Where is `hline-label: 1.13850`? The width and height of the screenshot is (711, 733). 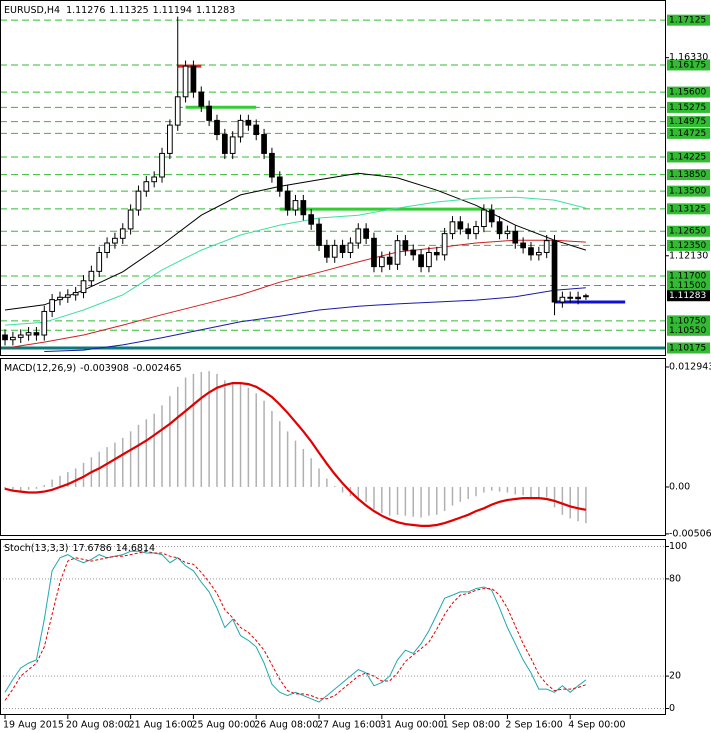 hline-label: 1.13850 is located at coordinates (687, 175).